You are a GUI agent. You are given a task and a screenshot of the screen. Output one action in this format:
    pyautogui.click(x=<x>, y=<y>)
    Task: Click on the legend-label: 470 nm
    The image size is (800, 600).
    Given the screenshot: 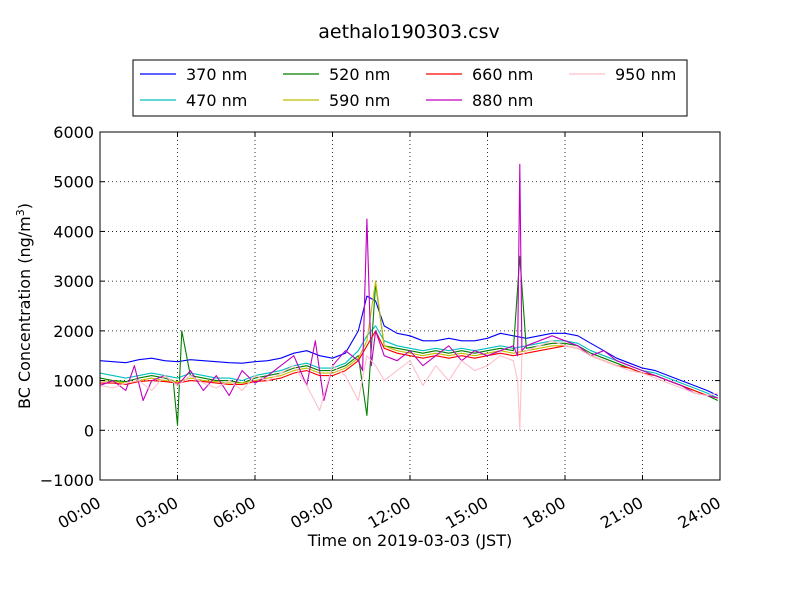 What is the action you would take?
    pyautogui.click(x=216, y=100)
    